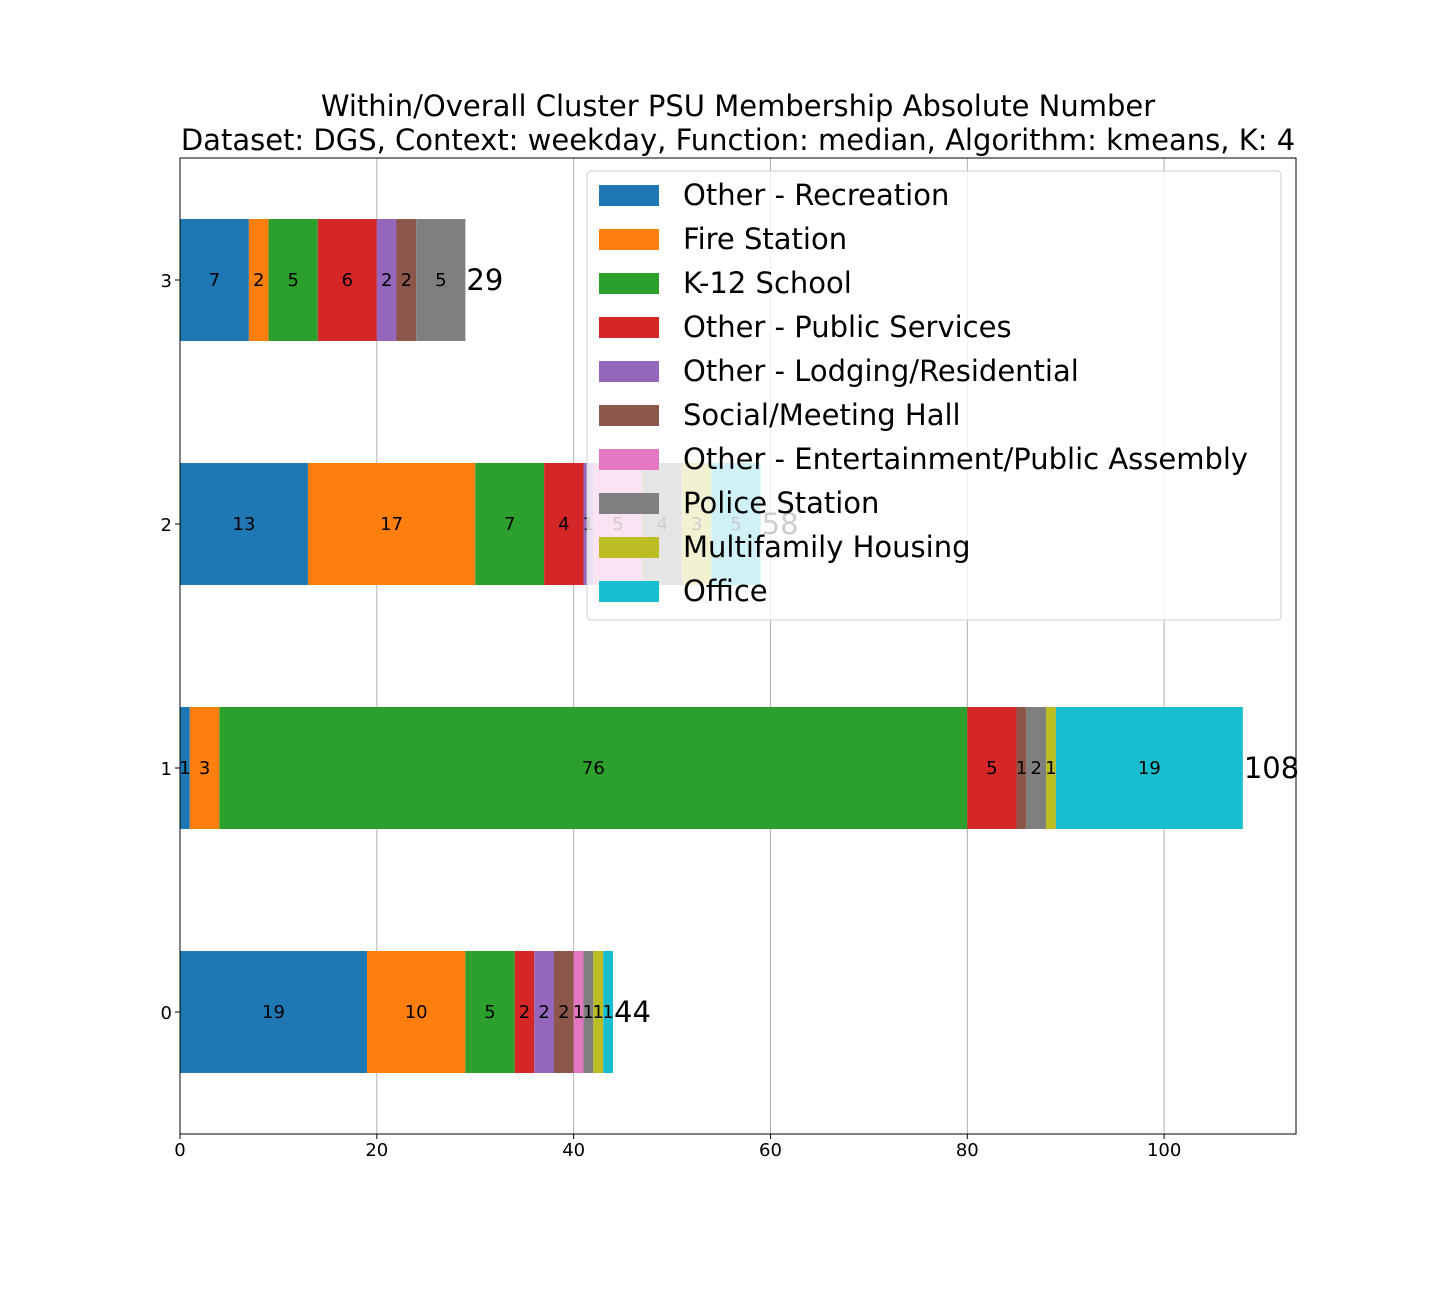  I want to click on legend-label: K-12 School, so click(767, 283).